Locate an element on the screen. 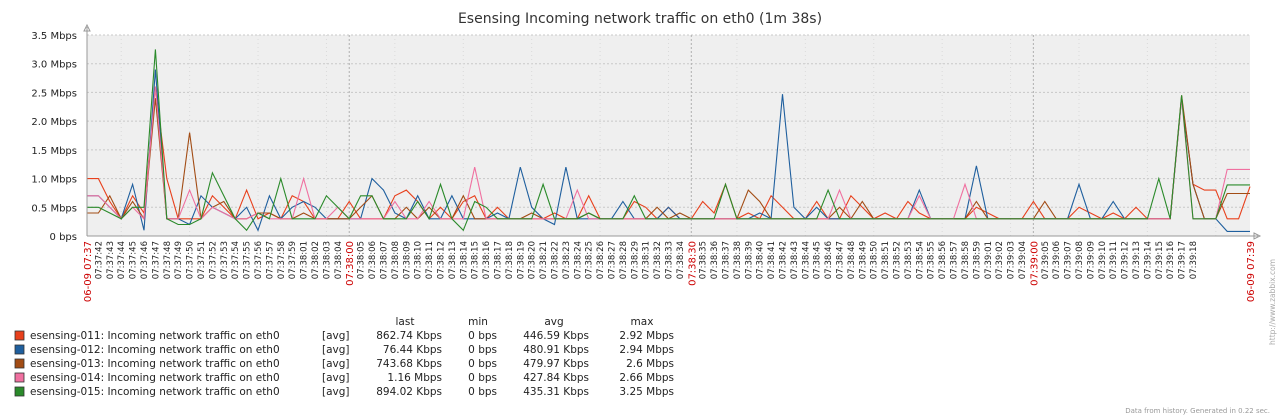 This screenshot has width=1279, height=418. x-tick-label: 07:38:58 is located at coordinates (966, 260).